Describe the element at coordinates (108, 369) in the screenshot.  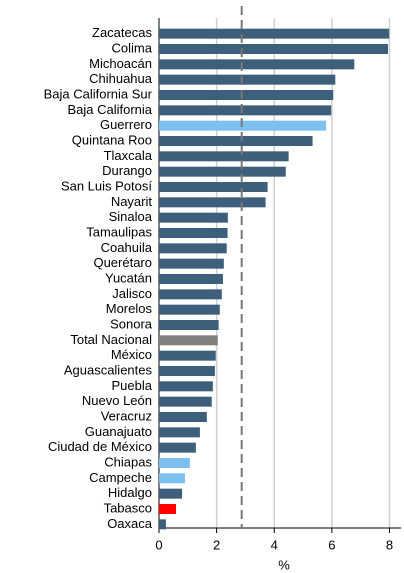
I see `y-tick-label: Aguascalientes` at that location.